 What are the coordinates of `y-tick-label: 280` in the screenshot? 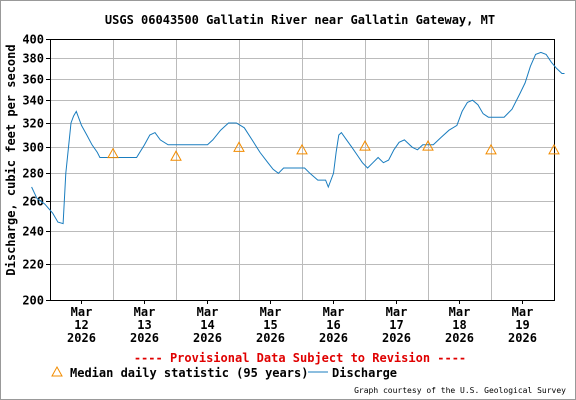 It's located at (33, 174).